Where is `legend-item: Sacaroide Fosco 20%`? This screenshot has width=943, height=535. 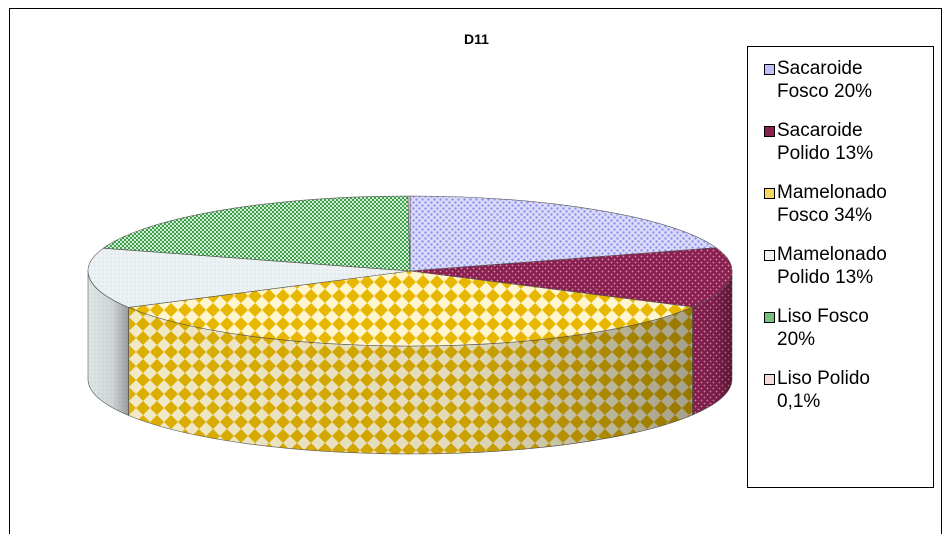 legend-item: Sacaroide Fosco 20% is located at coordinates (848, 80).